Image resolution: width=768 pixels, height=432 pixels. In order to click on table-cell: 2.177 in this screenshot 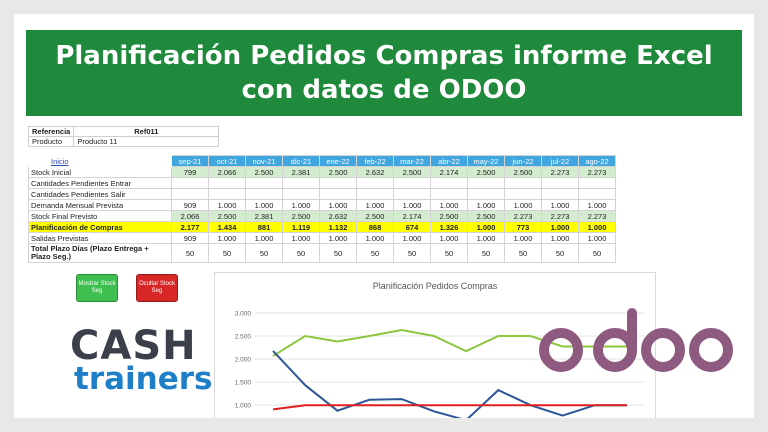, I will do `click(190, 227)`.